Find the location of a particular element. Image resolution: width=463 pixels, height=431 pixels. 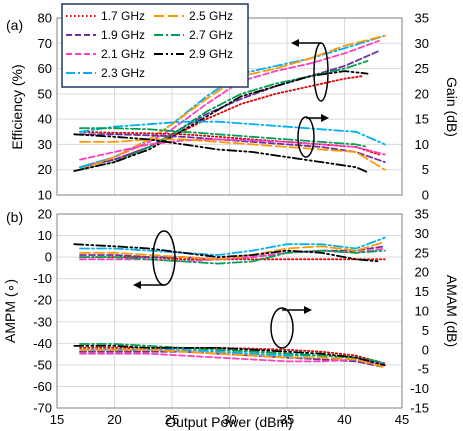

legend-item-2-1-ghz: 2.1 GHz is located at coordinates (105, 54).